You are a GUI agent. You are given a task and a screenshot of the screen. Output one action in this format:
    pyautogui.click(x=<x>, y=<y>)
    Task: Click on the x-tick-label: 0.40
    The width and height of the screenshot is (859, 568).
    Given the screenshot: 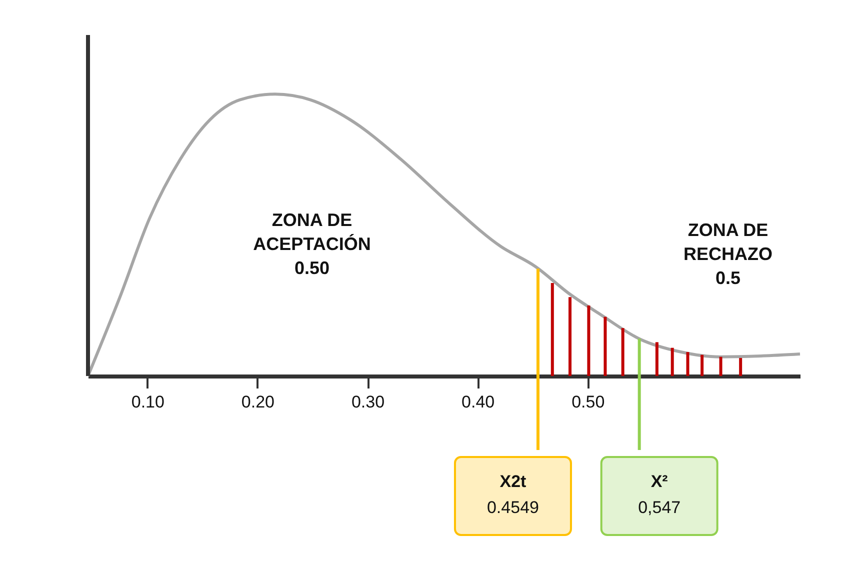 What is the action you would take?
    pyautogui.click(x=478, y=402)
    